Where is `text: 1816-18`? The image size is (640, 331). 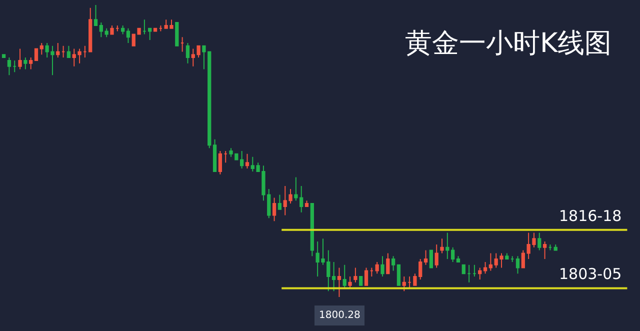 text: 1816-18 is located at coordinates (590, 216).